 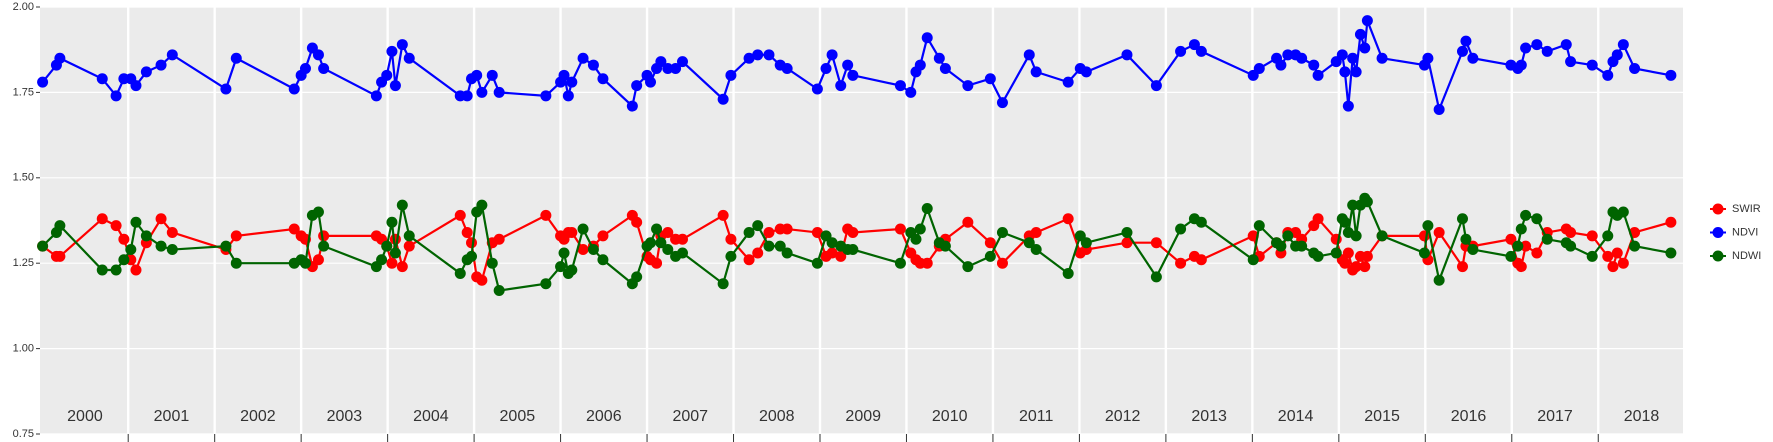 I want to click on y-tick-label: 0.75, so click(x=23, y=434).